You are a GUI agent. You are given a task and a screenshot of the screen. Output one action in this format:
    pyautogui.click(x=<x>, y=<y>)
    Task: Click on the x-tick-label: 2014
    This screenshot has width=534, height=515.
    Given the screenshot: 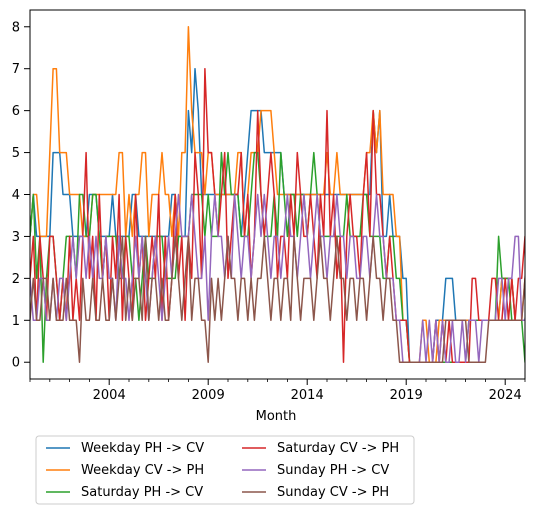 What is the action you would take?
    pyautogui.click(x=307, y=395)
    